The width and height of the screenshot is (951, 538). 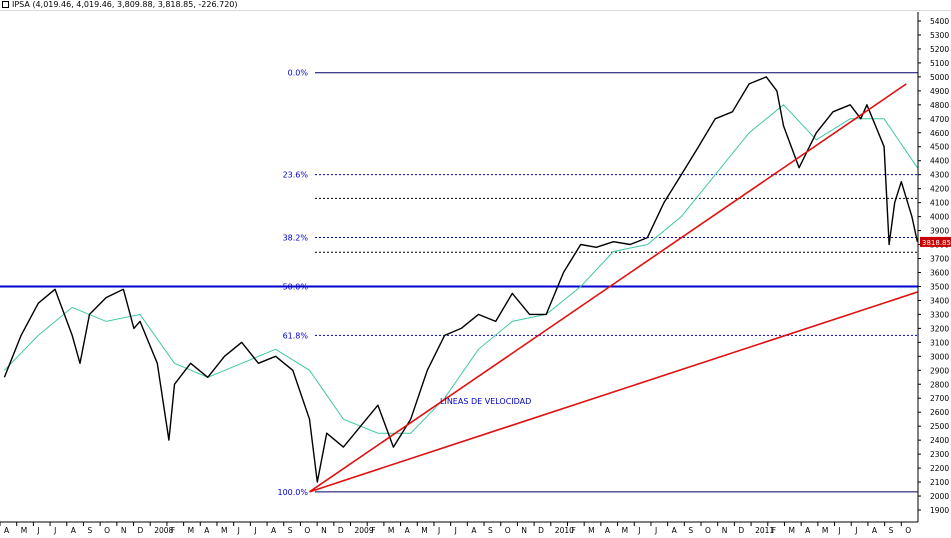 I want to click on y-tick-label: 2100, so click(x=939, y=482).